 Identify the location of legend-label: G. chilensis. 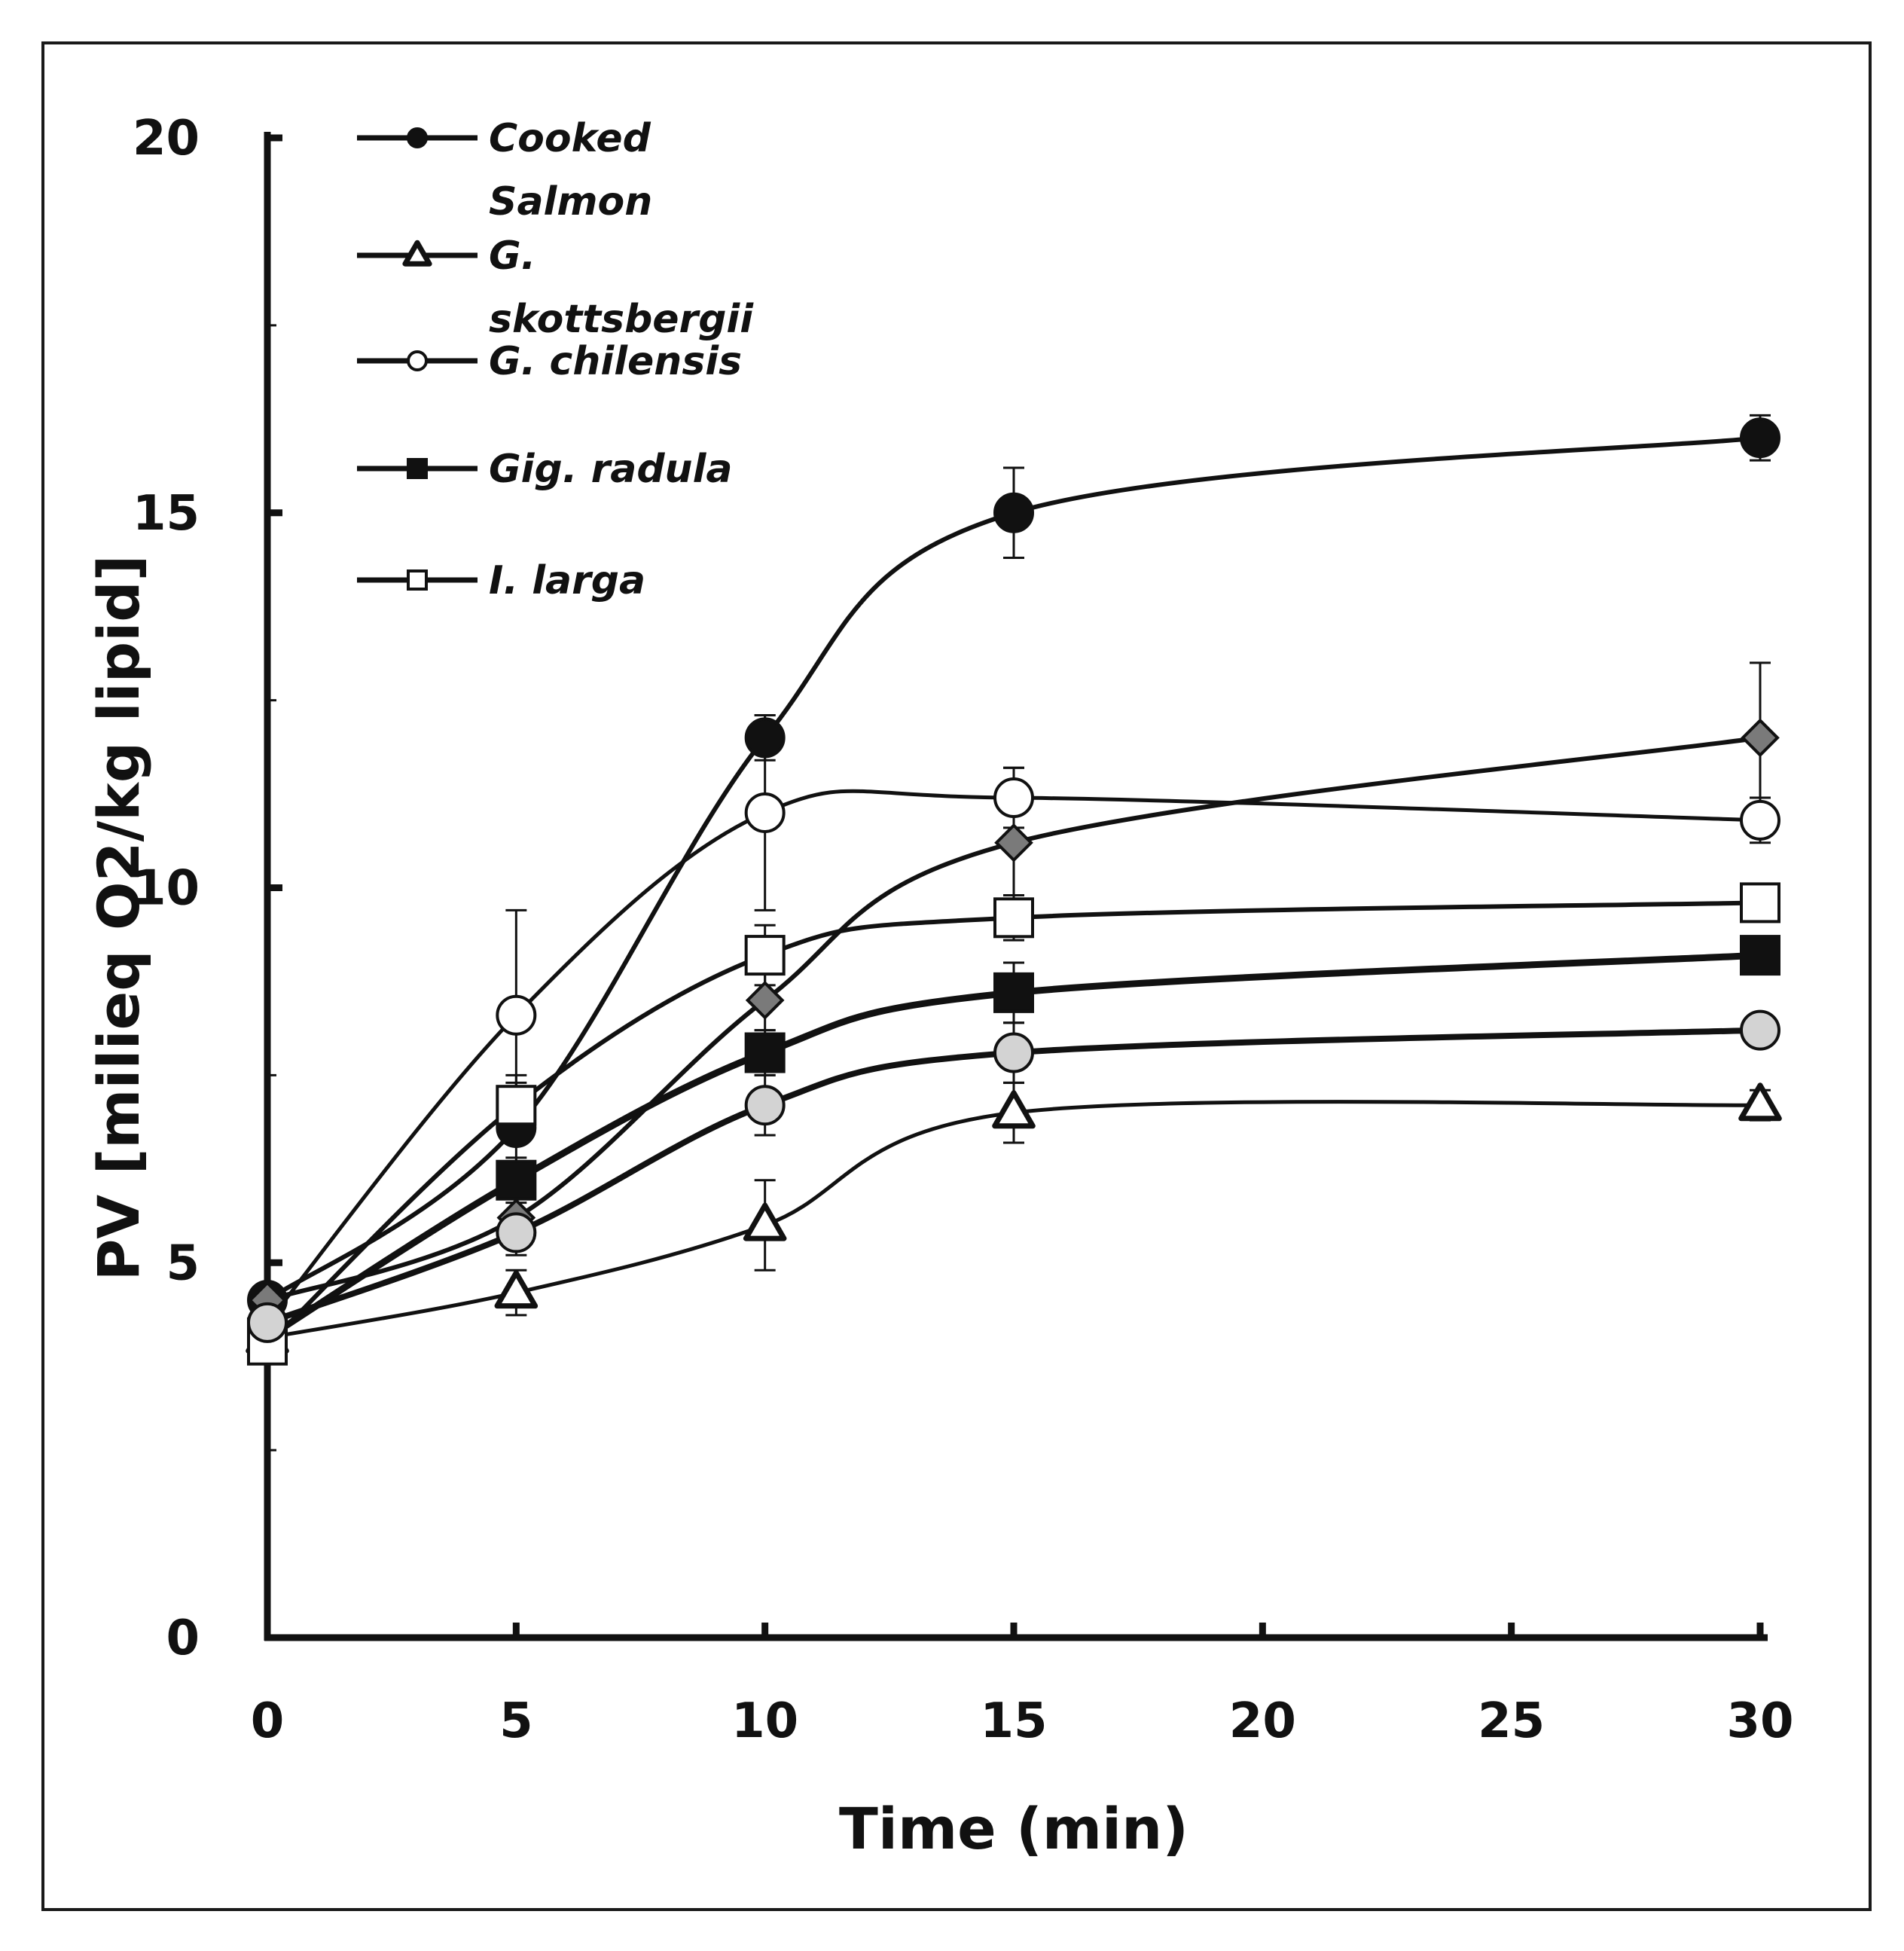
(615, 361).